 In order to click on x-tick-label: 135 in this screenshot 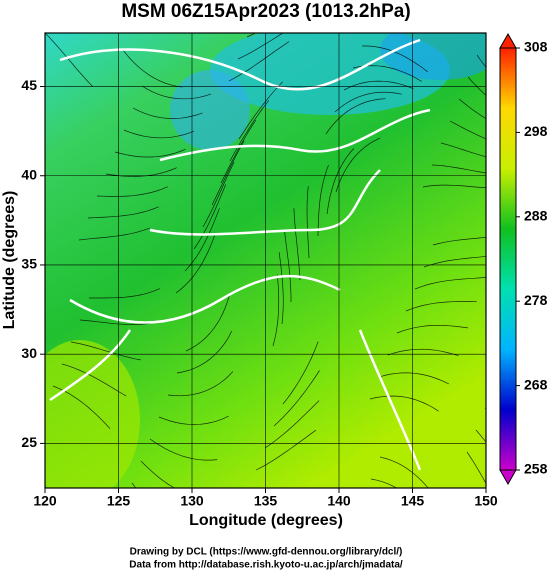, I will do `click(266, 501)`.